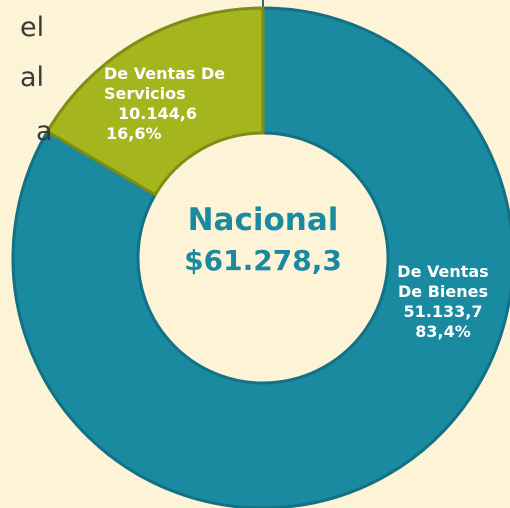 The height and width of the screenshot is (508, 510). What do you see at coordinates (165, 83) in the screenshot?
I see `slice-label: De Ventas De Servicios` at bounding box center [165, 83].